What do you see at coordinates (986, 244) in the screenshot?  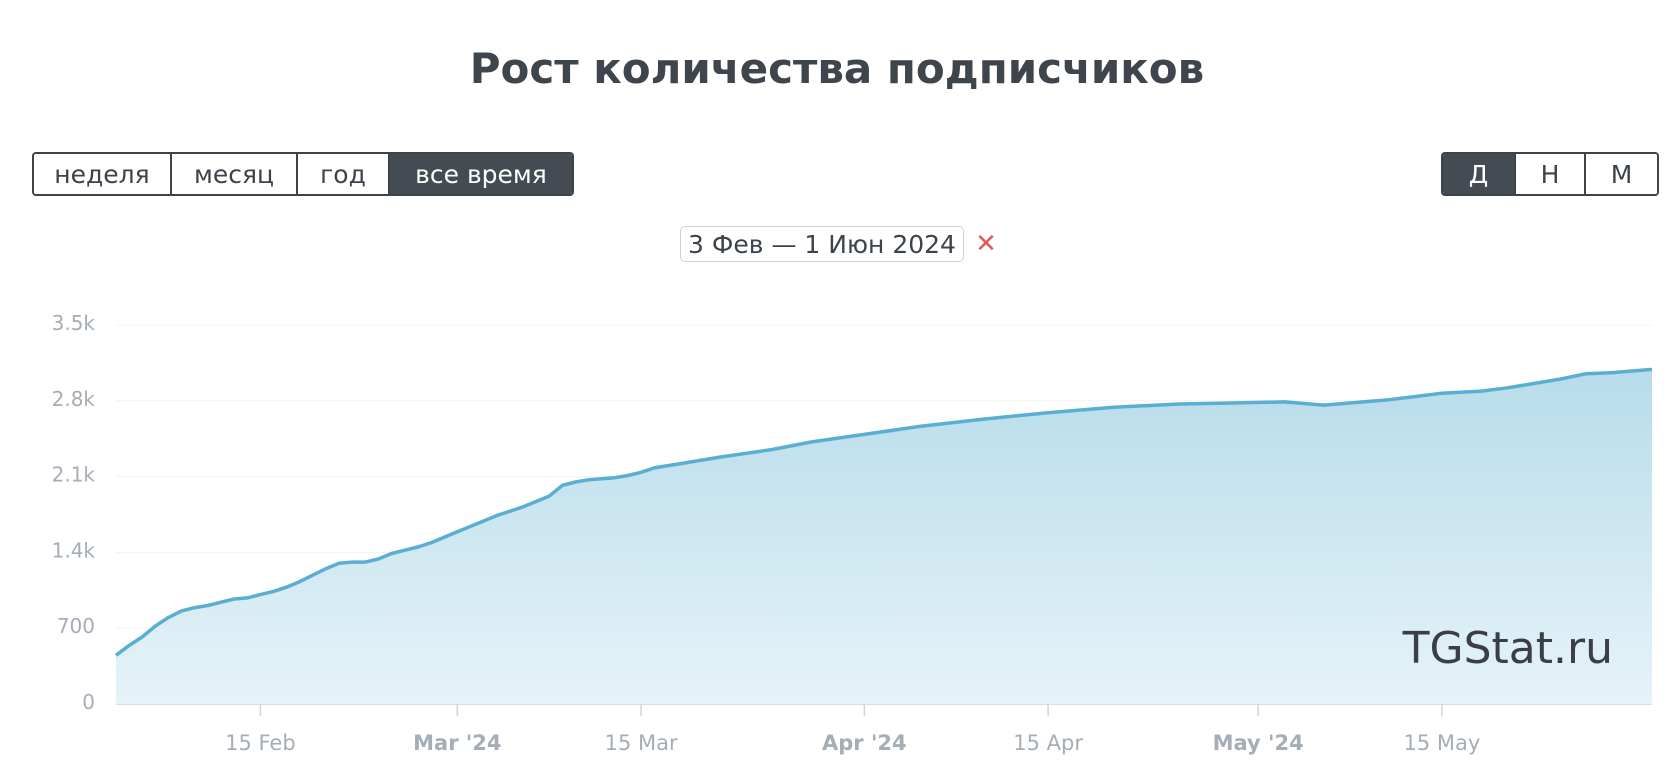 I see `close-icon: ✕` at bounding box center [986, 244].